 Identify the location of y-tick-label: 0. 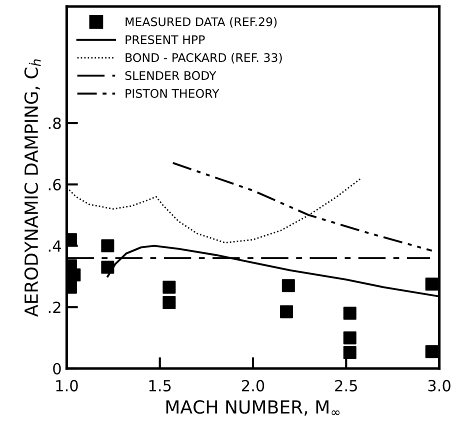
(57, 368).